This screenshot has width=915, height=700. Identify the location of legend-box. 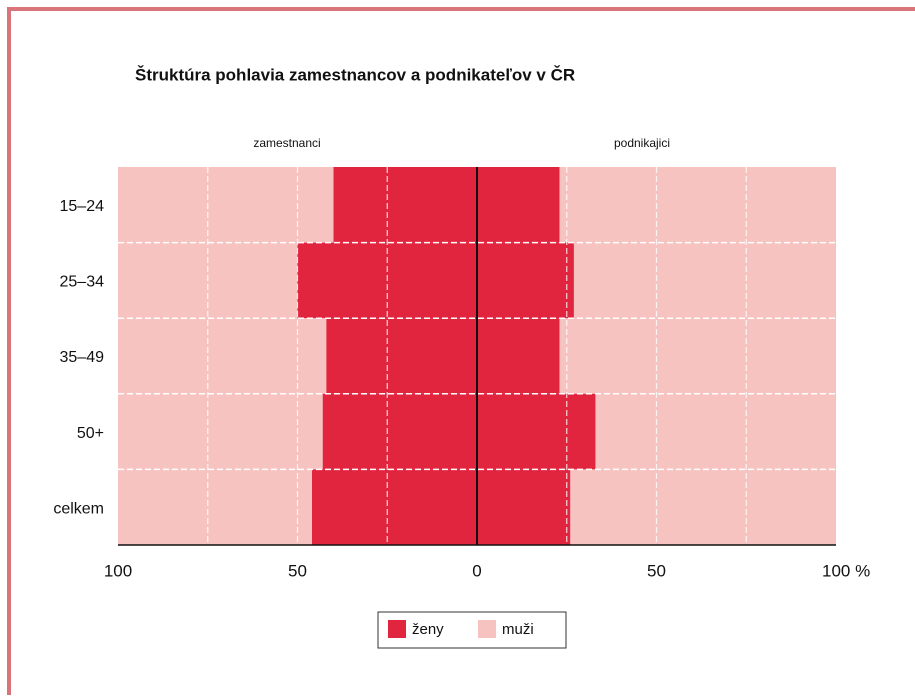
(472, 630).